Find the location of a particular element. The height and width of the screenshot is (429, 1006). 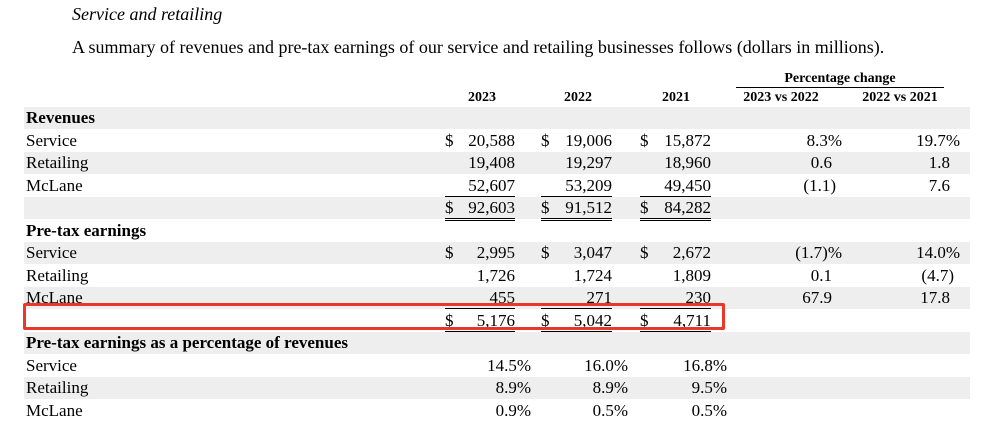

value-2021: 18,960 is located at coordinates (687, 162).